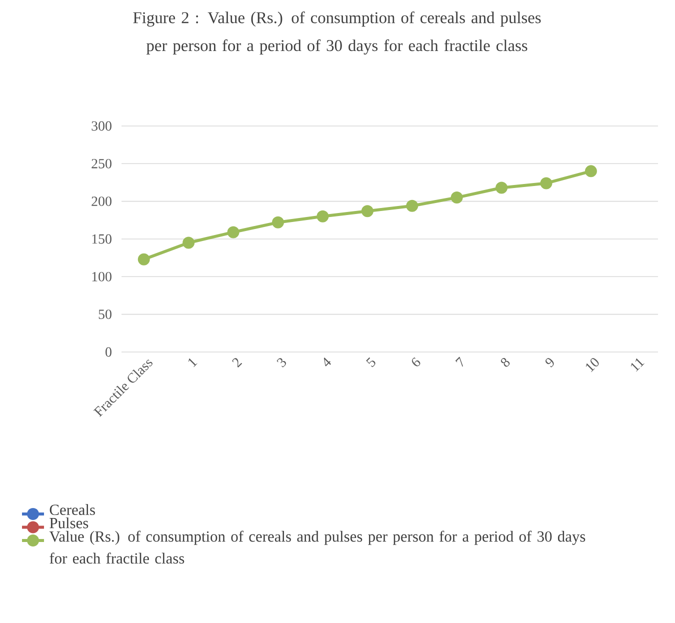  What do you see at coordinates (102, 277) in the screenshot?
I see `y-tick-label: 100` at bounding box center [102, 277].